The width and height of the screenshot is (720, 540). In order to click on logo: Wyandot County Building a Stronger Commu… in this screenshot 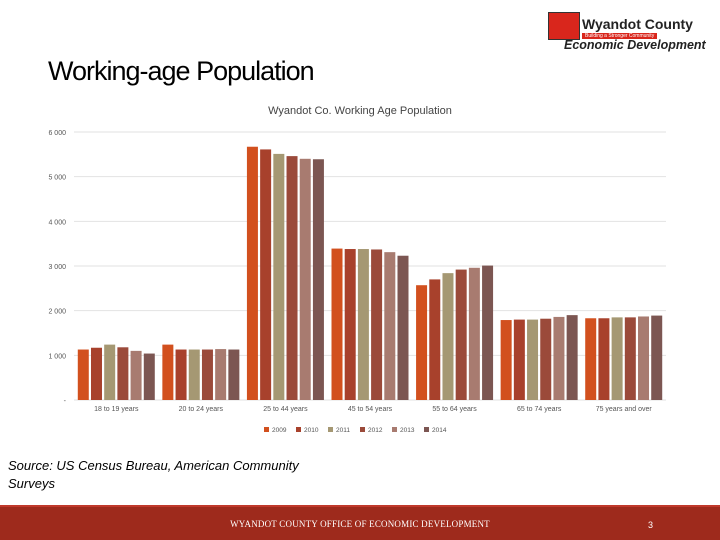, I will do `click(633, 32)`.